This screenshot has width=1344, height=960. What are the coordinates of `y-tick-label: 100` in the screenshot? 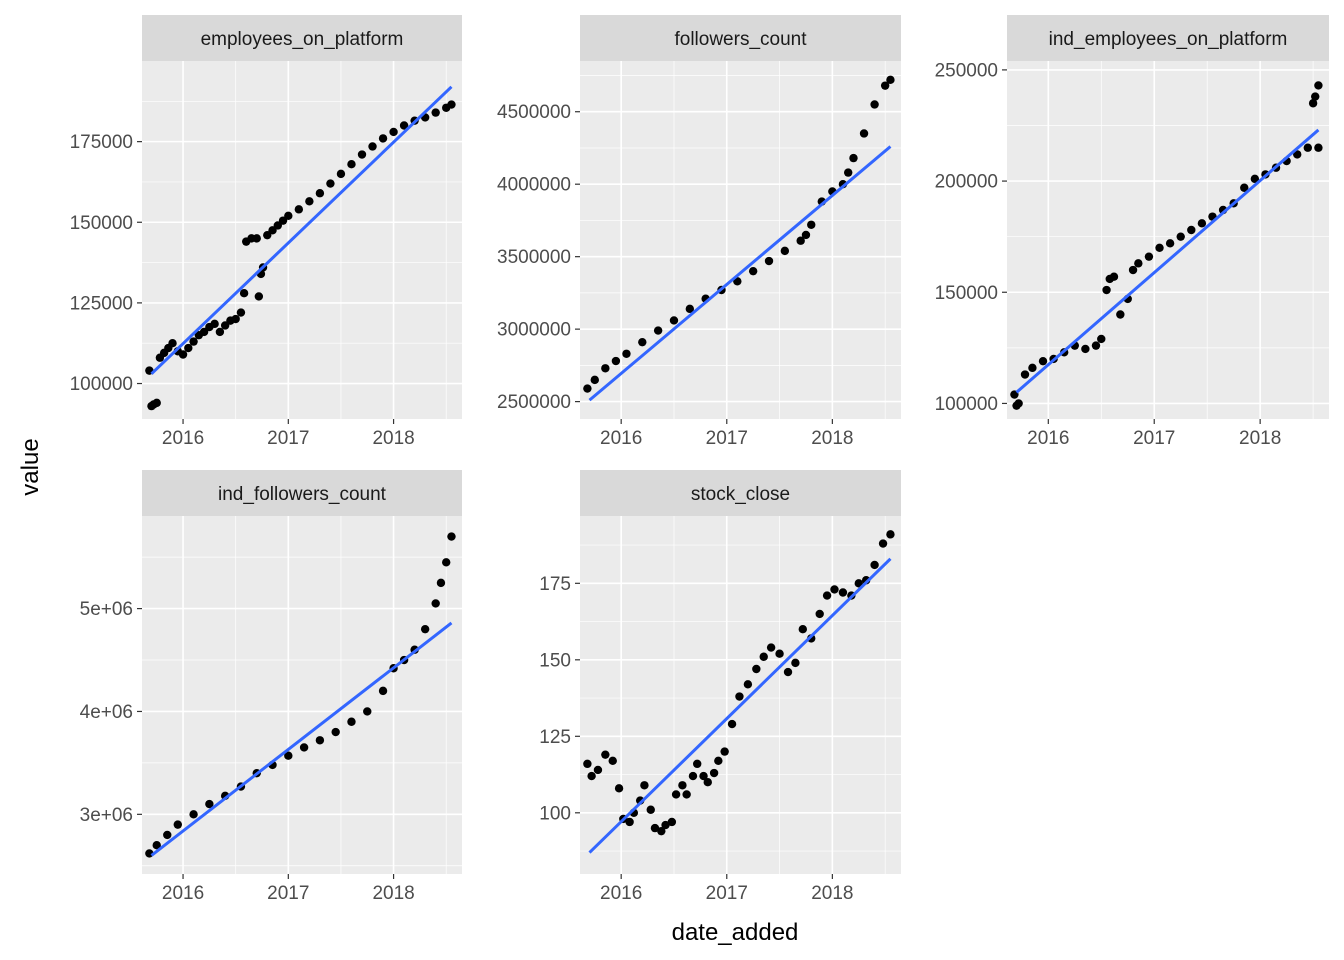 It's located at (555, 813).